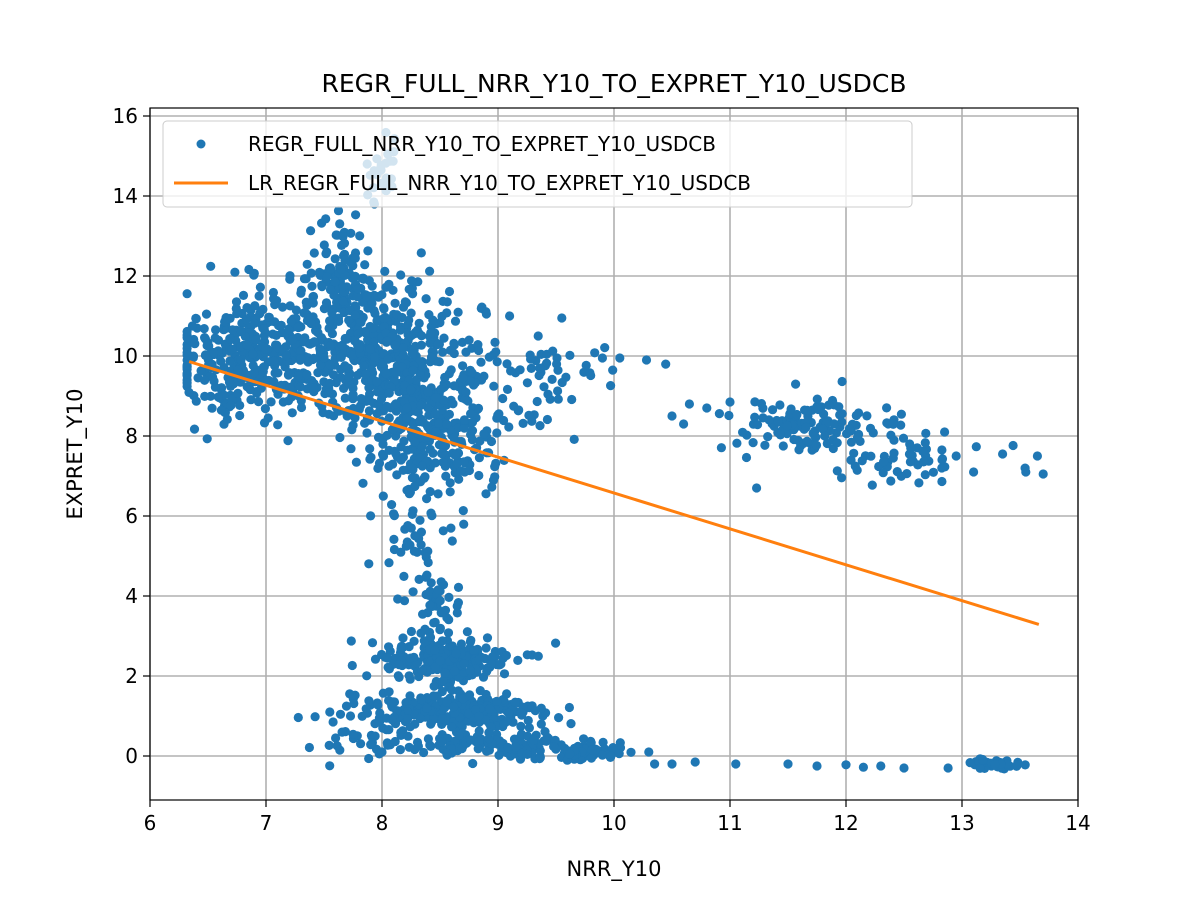  Describe the element at coordinates (499, 183) in the screenshot. I see `legend-label-line: LR_REGR_FULL_NRR_Y10_TO_EXPRET_Y10_USDCB` at that location.